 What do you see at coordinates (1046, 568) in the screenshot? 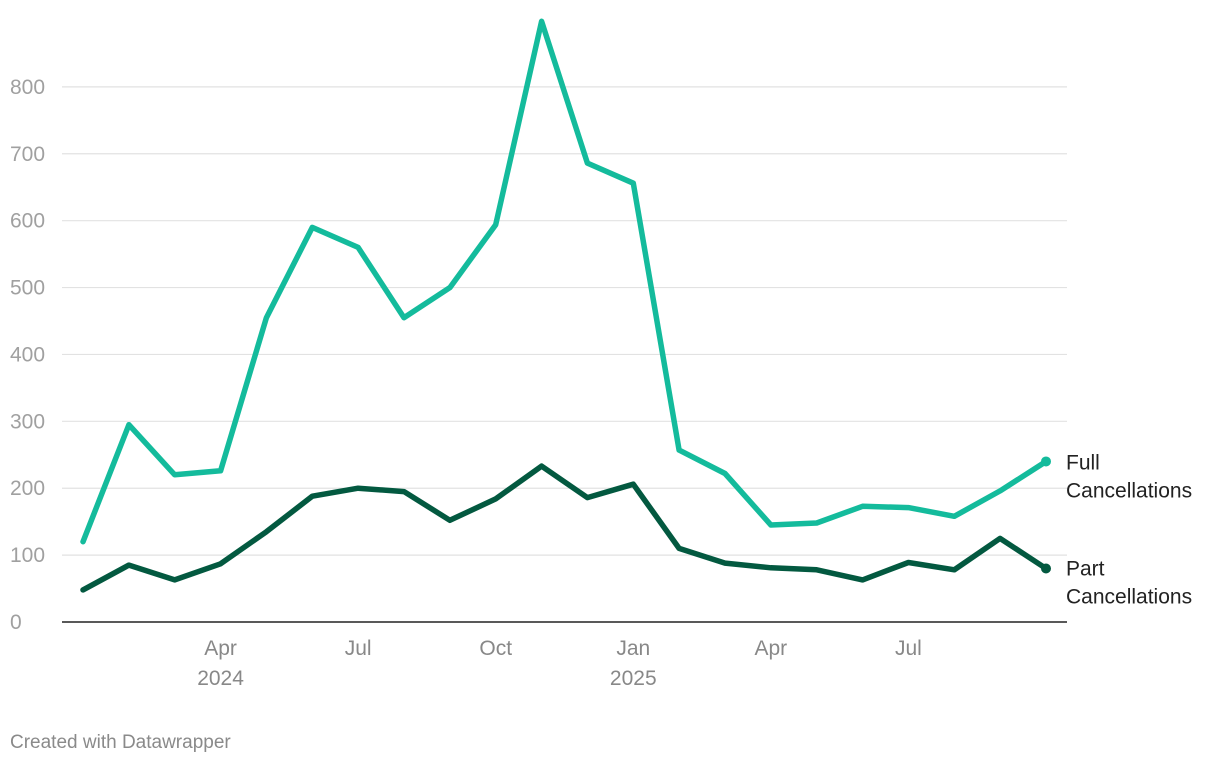
I see `part-cancellations-point` at bounding box center [1046, 568].